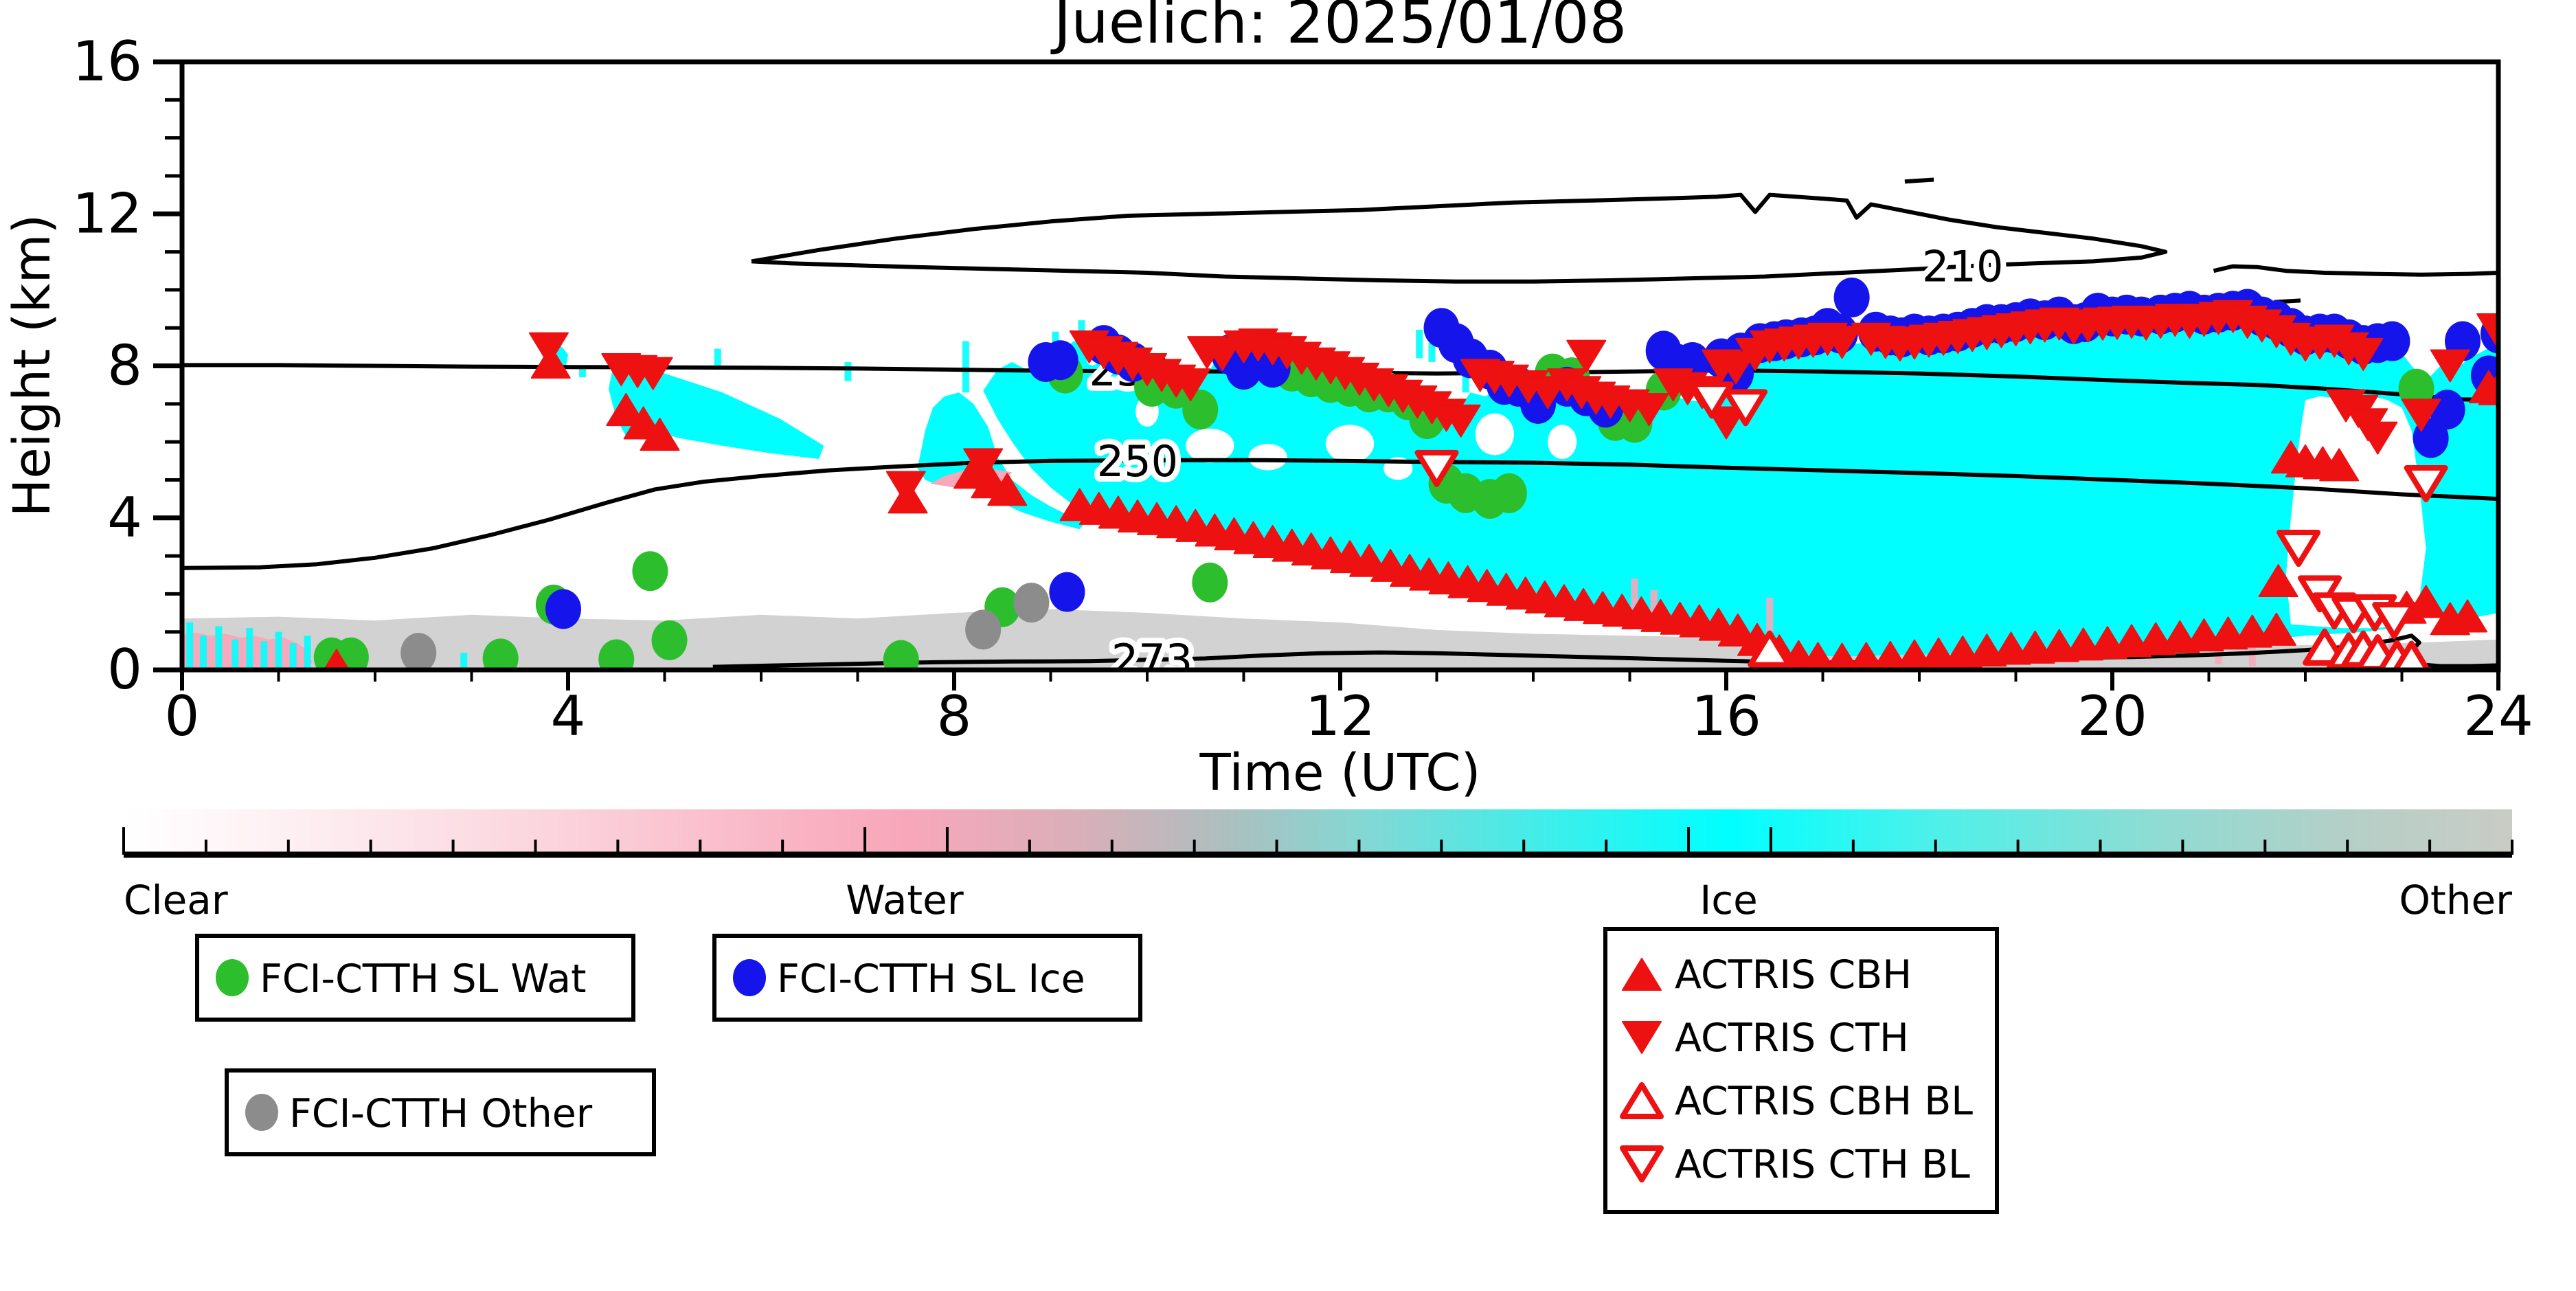  I want to click on series-fci-ctth-other, so click(725, 626).